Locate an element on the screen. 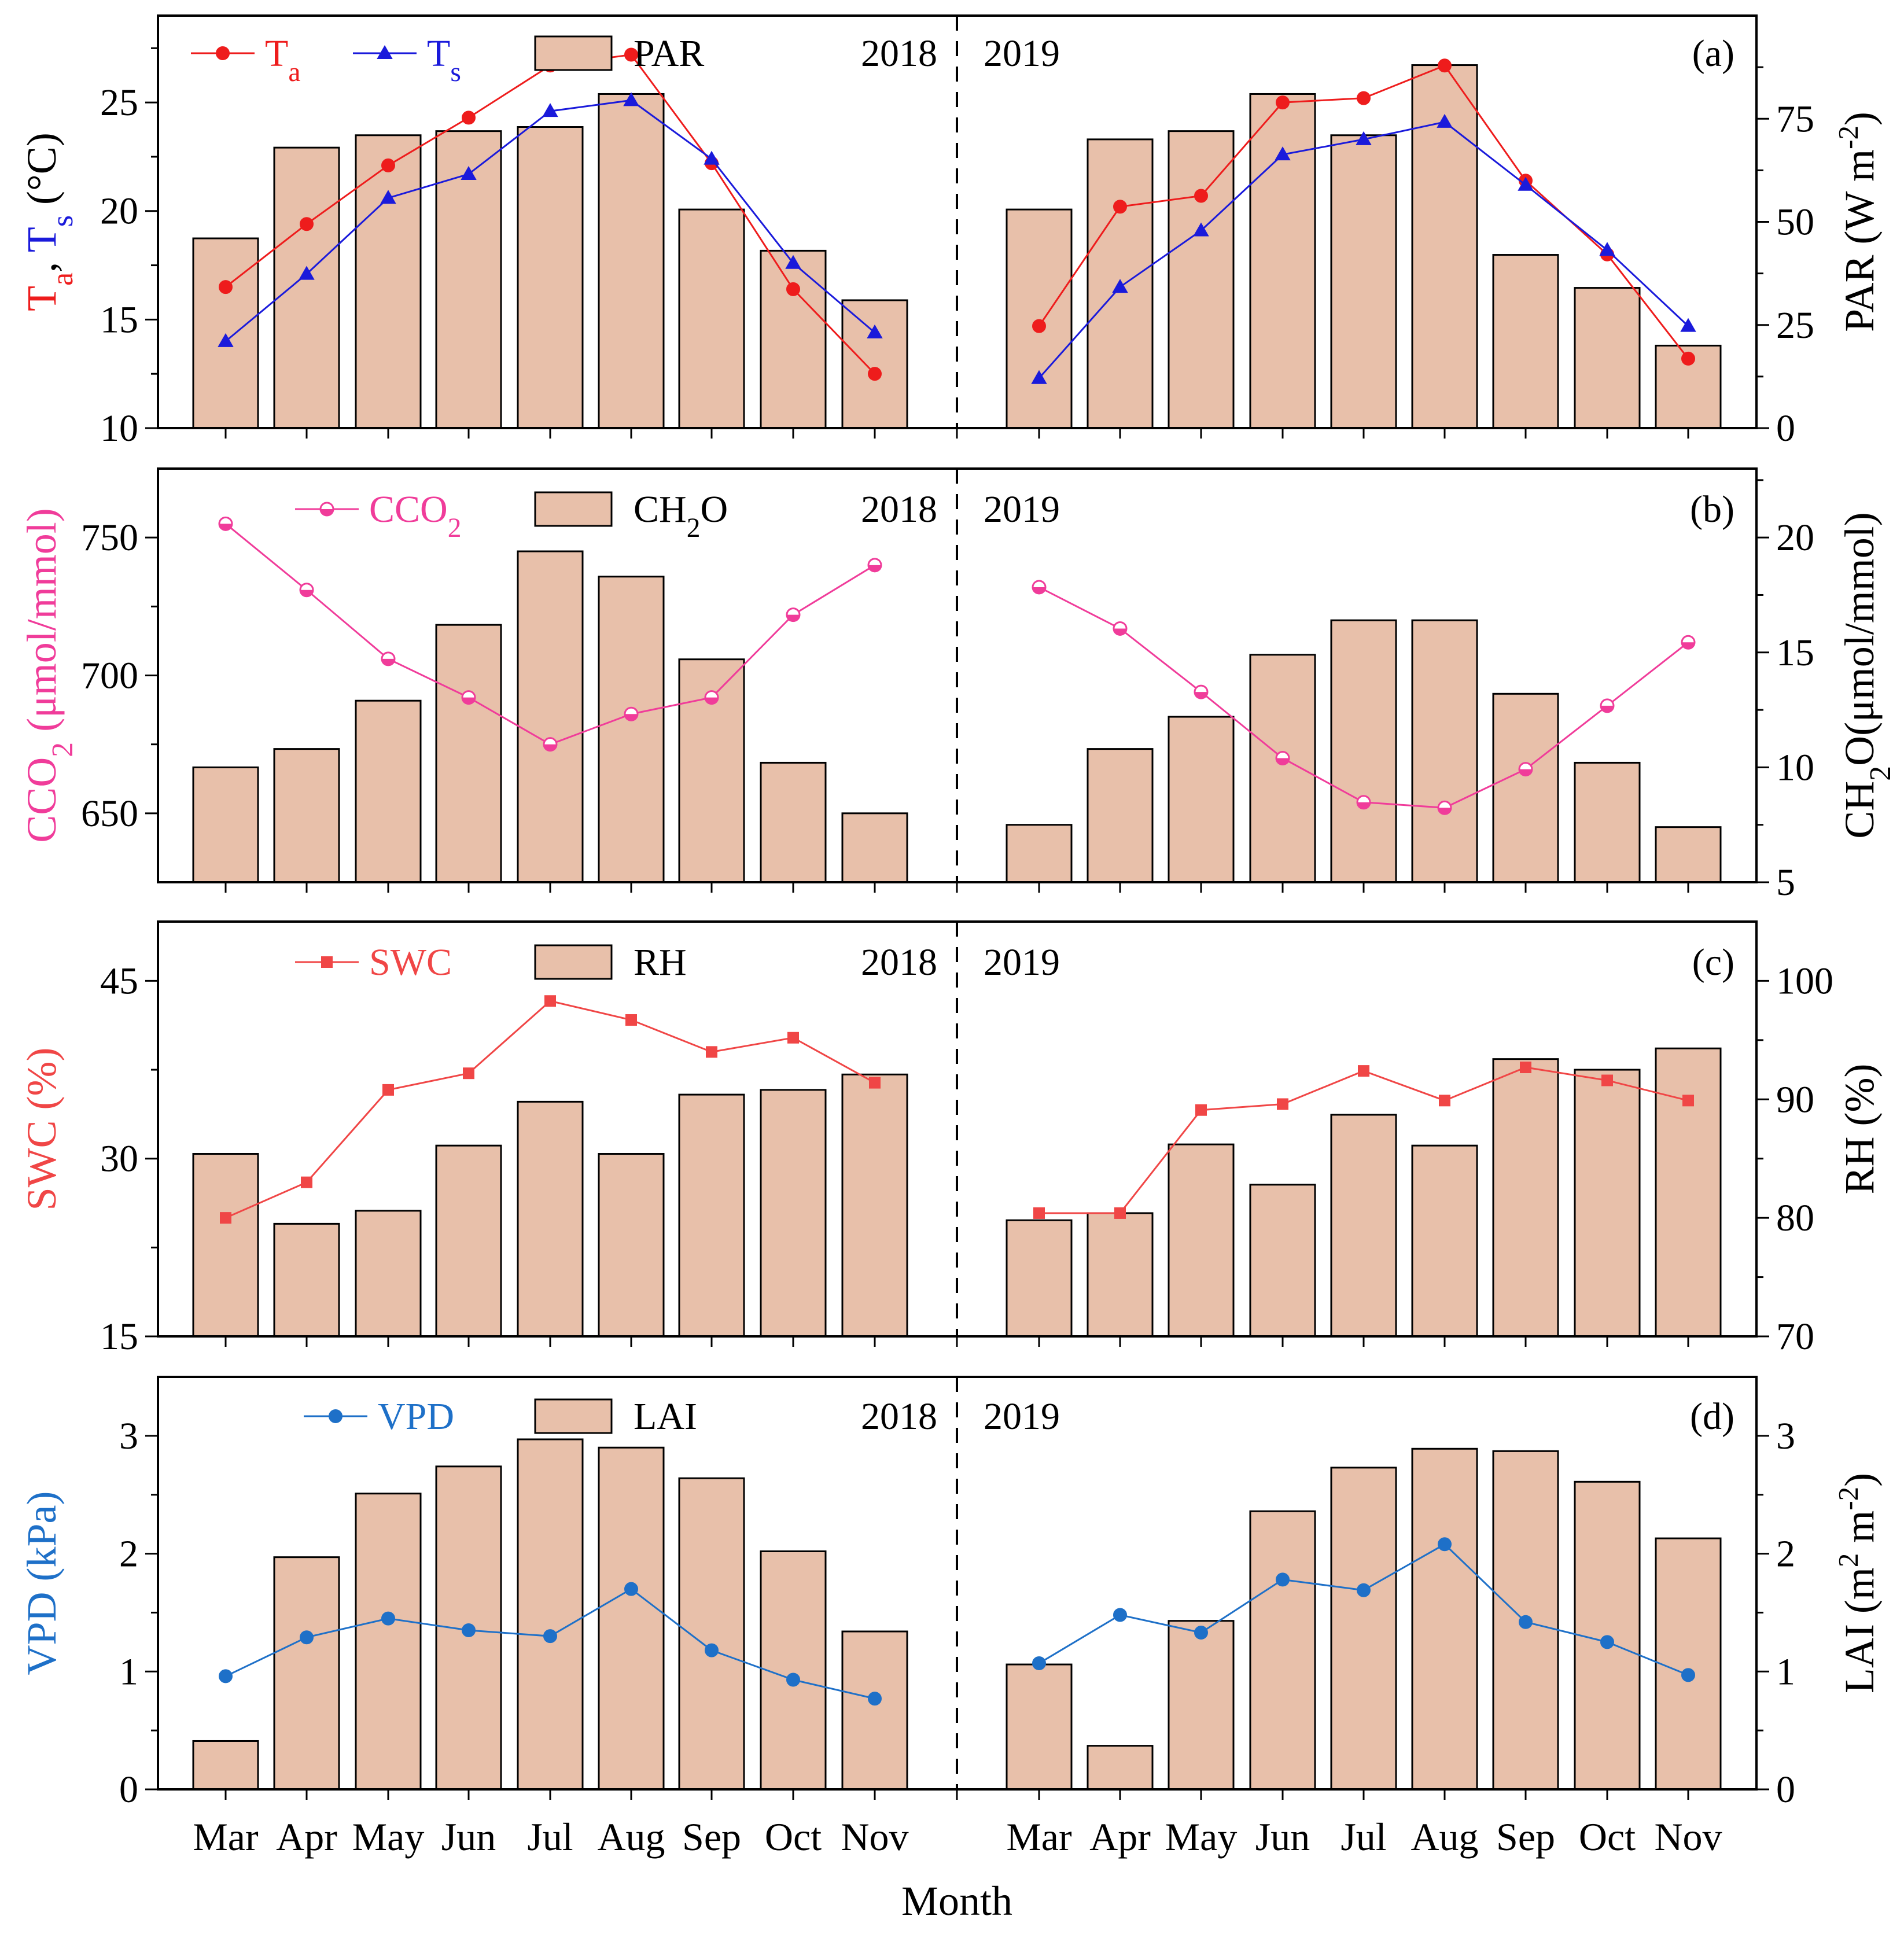 This screenshot has height=1934, width=1904. y-tick-label-left: 750 is located at coordinates (109, 538).